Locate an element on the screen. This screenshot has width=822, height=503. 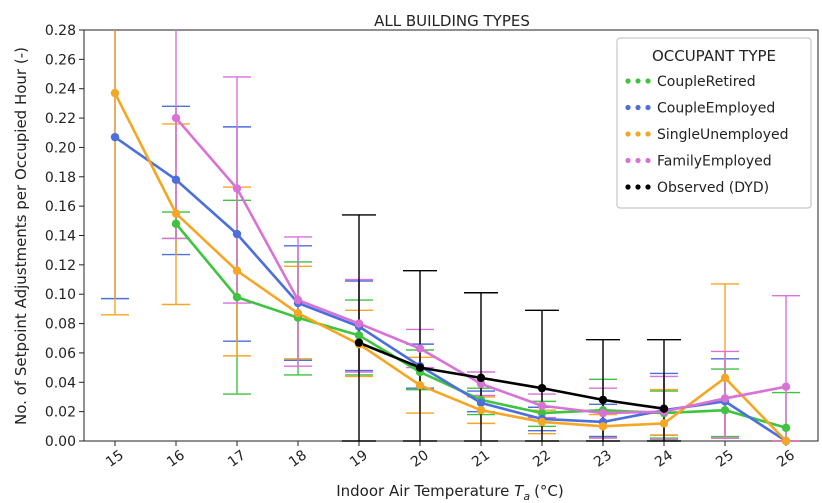
y-tick-label: 0.18 is located at coordinates (60, 178).